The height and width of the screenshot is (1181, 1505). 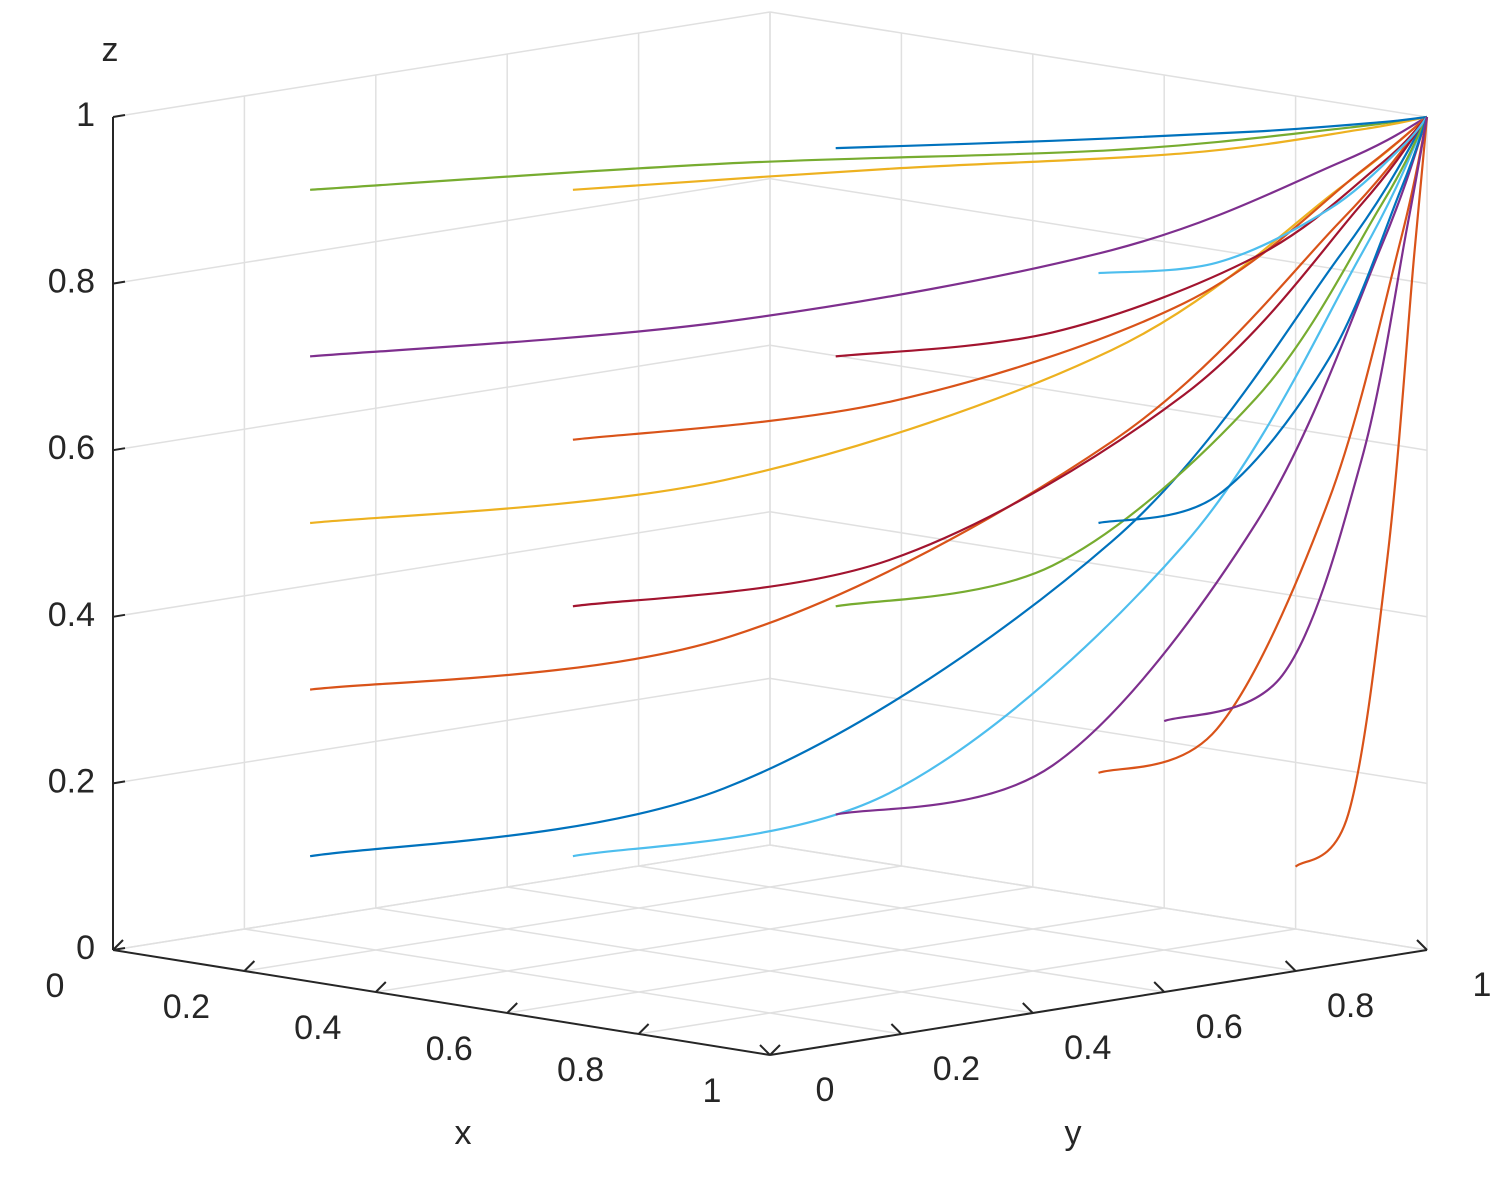 I want to click on z-axis-label: z, so click(x=110, y=50).